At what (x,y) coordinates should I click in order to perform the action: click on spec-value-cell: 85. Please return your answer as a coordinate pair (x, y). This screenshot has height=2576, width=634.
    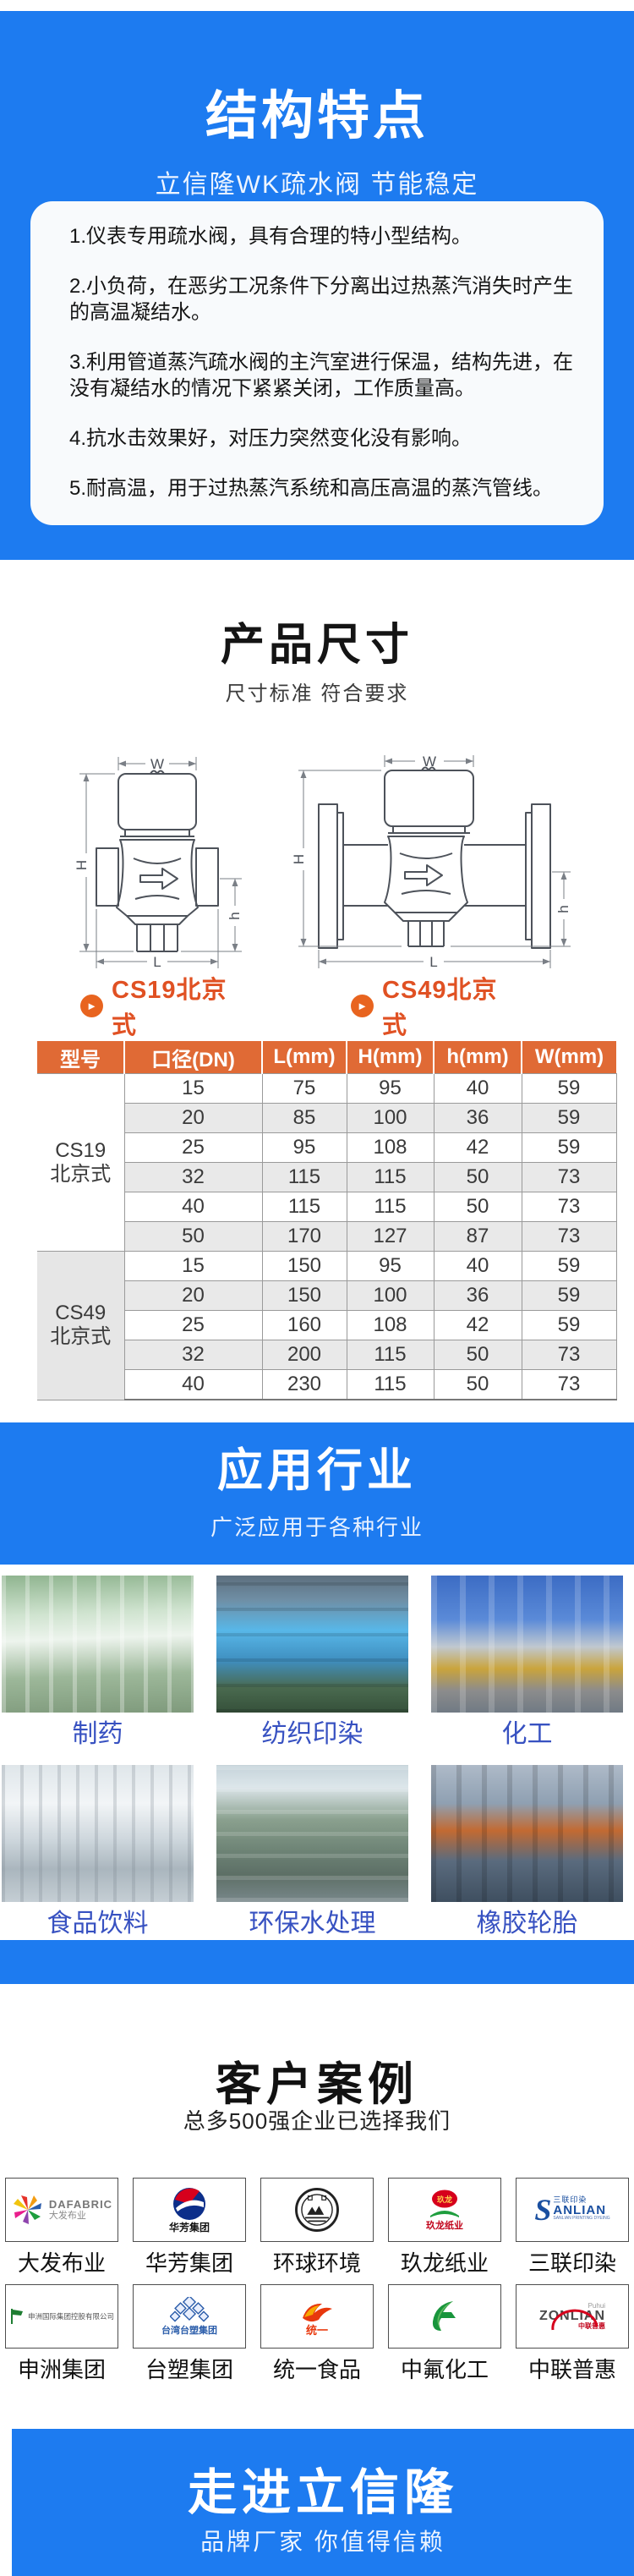
    Looking at the image, I should click on (304, 1118).